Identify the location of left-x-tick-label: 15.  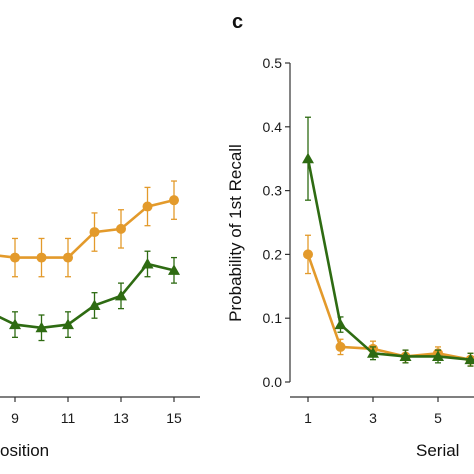
(174, 418).